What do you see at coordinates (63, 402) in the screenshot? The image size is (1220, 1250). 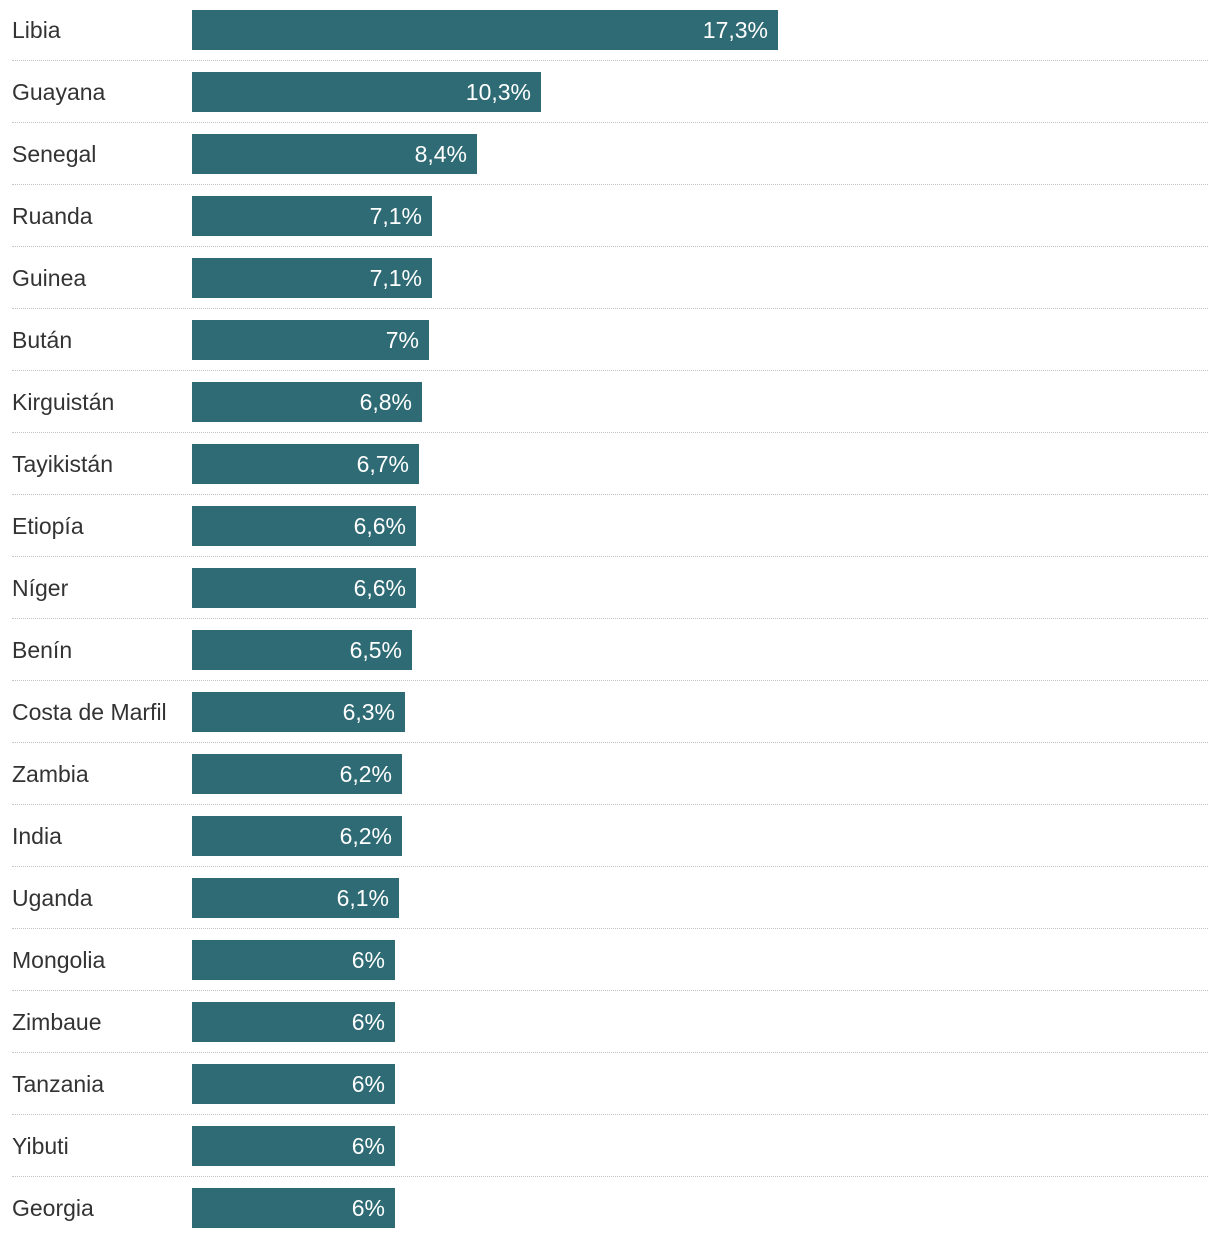 I see `category-label: Kirguistán` at bounding box center [63, 402].